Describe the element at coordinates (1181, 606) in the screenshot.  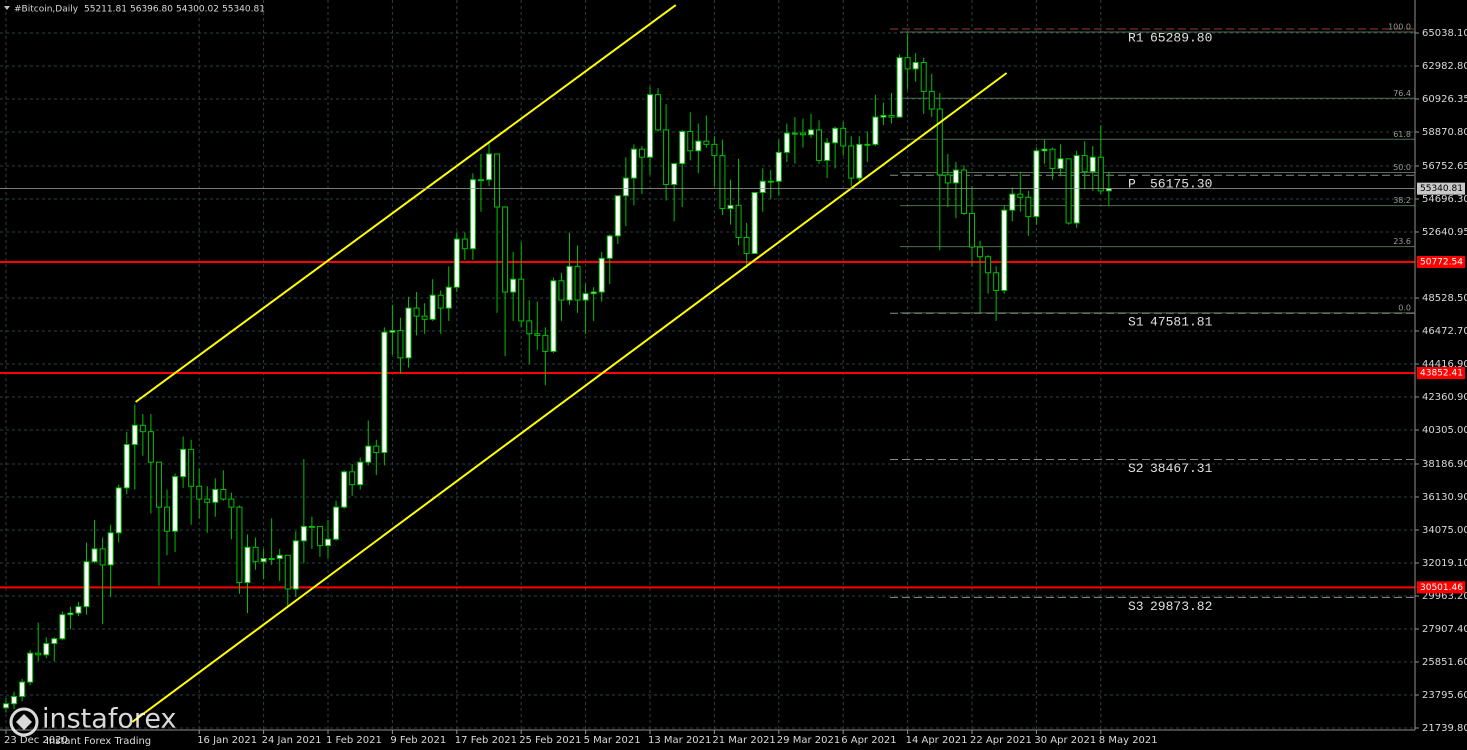
I see `pivot-value: 29873.82` at that location.